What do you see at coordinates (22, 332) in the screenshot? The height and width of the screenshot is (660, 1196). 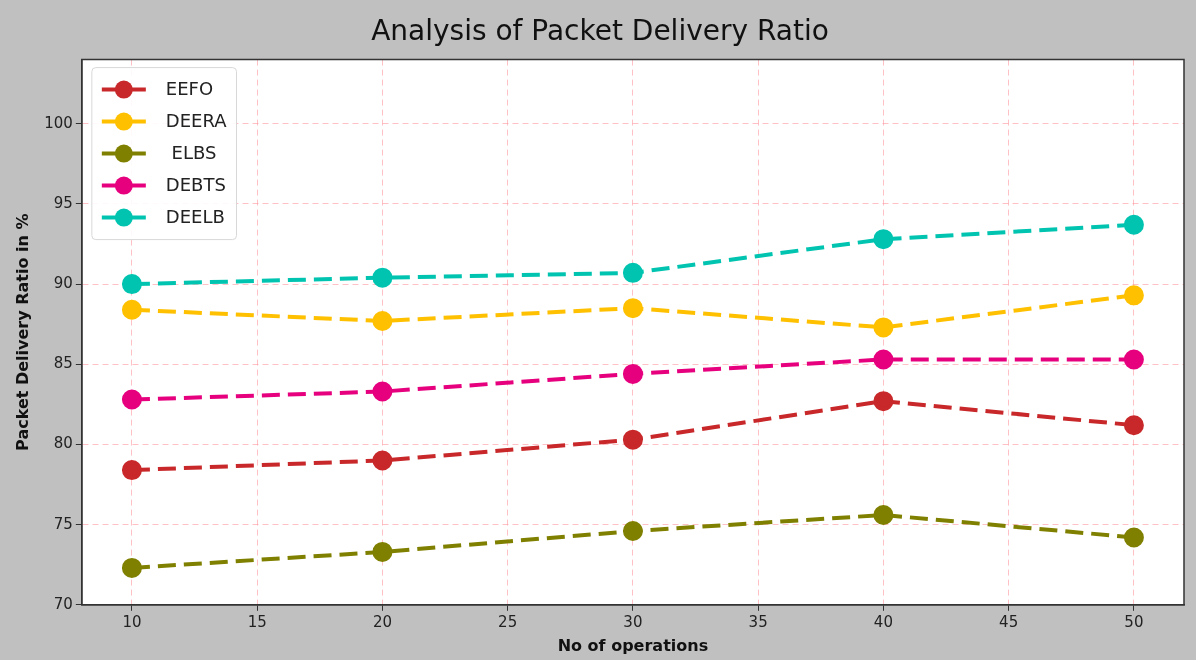 I see `y-axis-title: Packet Delivery Ratio in %` at bounding box center [22, 332].